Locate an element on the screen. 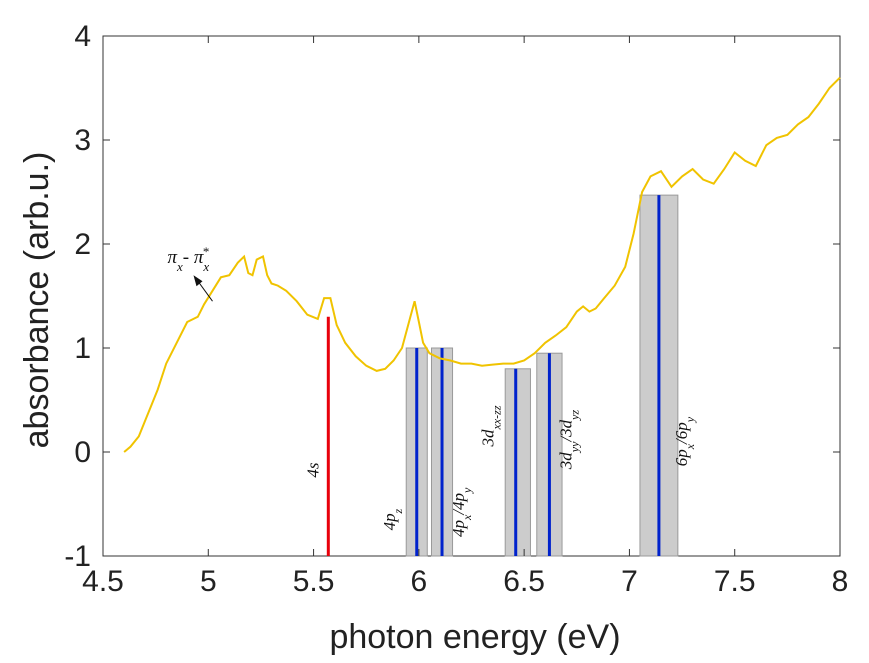 The width and height of the screenshot is (869, 663). label-3dxx-zz: 3dxx-zz is located at coordinates (491, 426).